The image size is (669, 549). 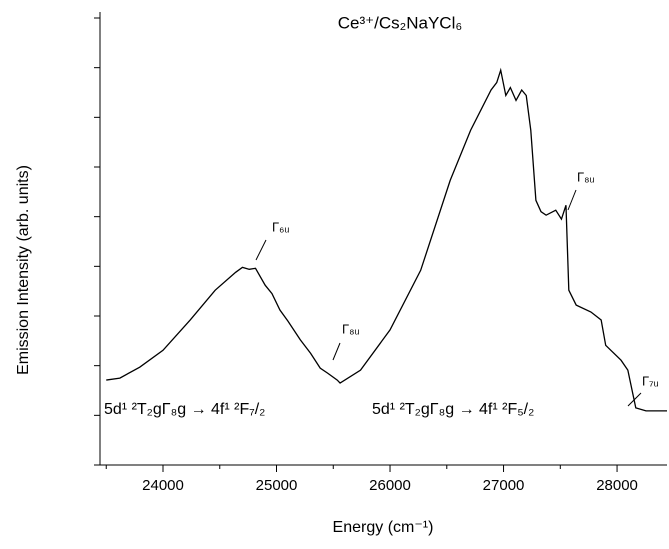 I want to click on chart-title: Ce³⁺/Cs₂NaYCl₆, so click(x=400, y=22).